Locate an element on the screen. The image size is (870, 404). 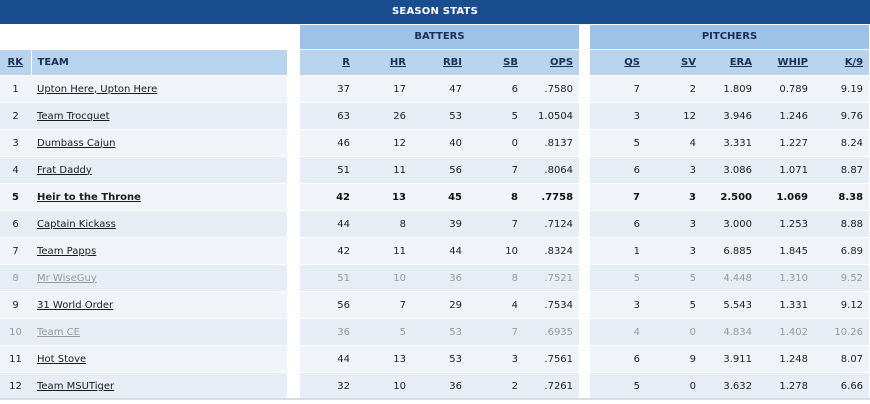
table-row: 6 3 3.000 1.253 8.88 is located at coordinates (730, 224).